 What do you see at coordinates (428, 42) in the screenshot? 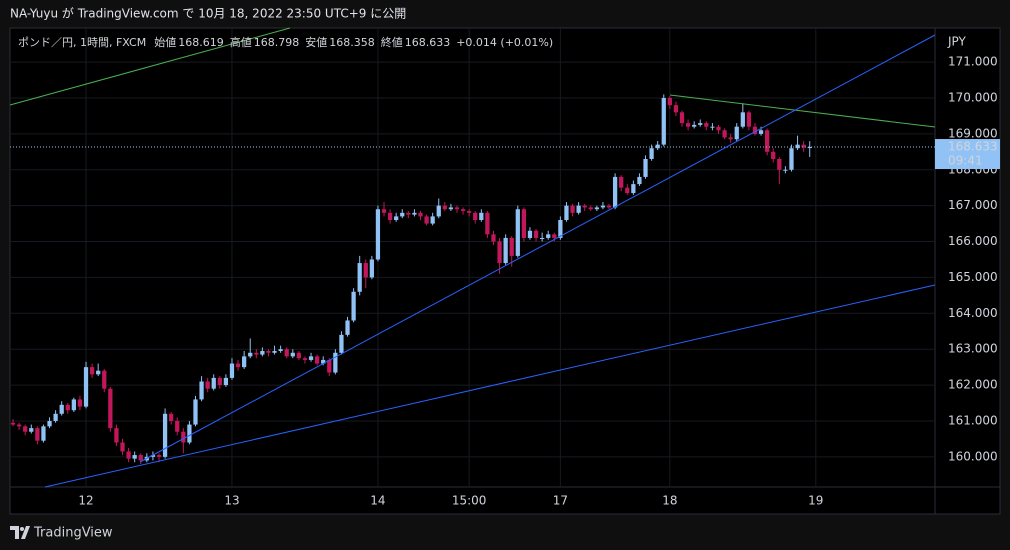
I see `legend-value: 168.633` at bounding box center [428, 42].